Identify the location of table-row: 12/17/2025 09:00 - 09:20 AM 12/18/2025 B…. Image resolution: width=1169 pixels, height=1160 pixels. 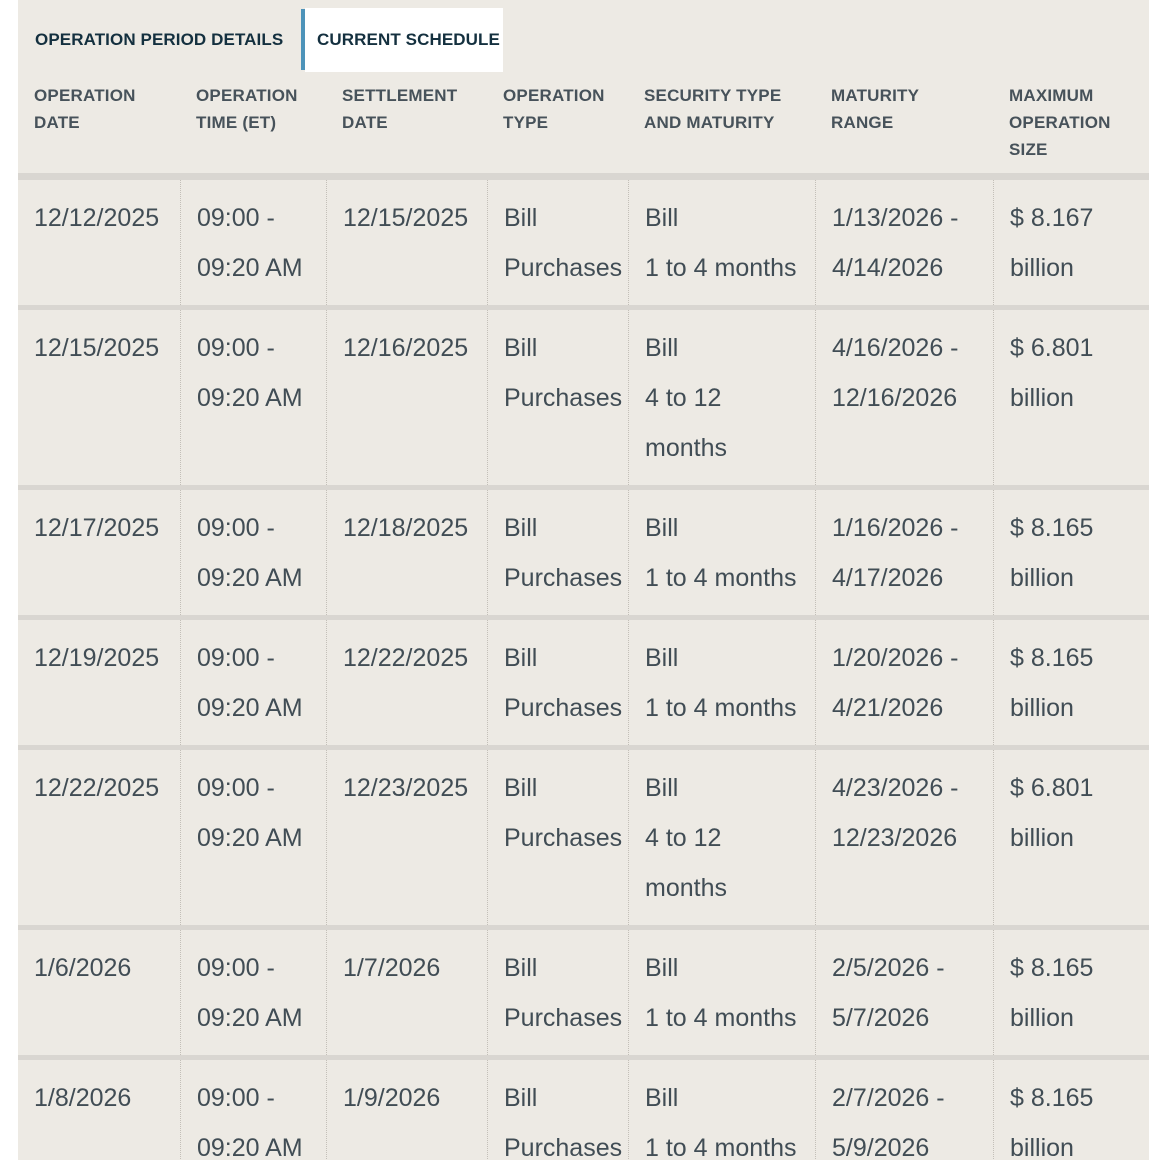
(583, 550).